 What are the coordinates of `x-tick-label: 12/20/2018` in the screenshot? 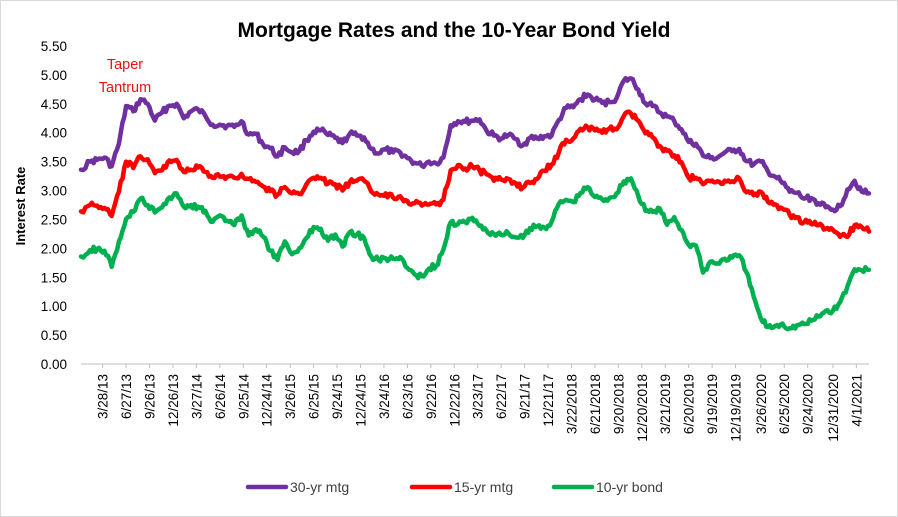 It's located at (642, 408).